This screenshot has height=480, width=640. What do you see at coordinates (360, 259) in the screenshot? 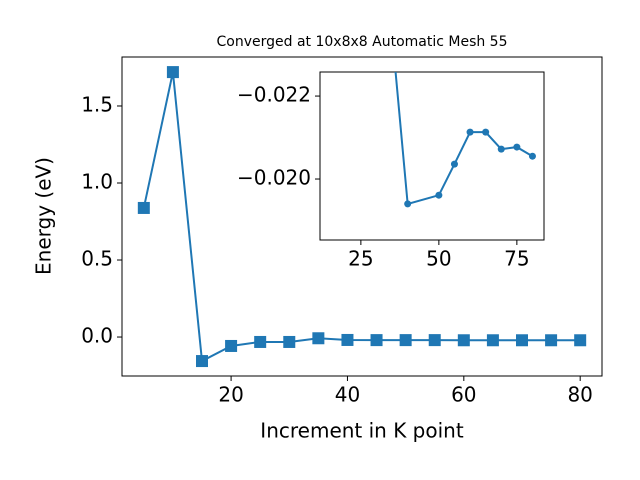
I see `x-tick-label: 25` at bounding box center [360, 259].